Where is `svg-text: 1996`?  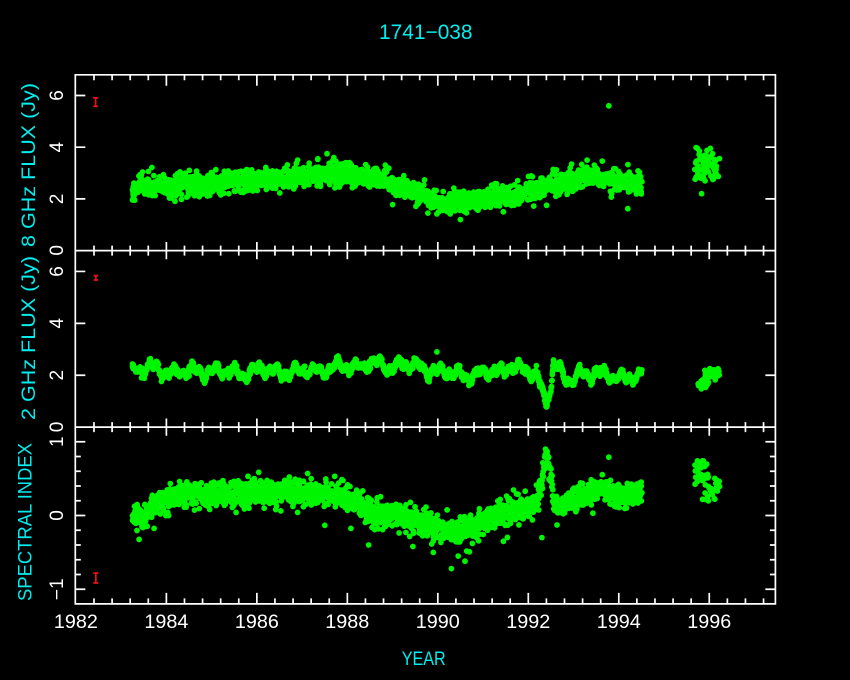 svg-text: 1996 is located at coordinates (709, 622).